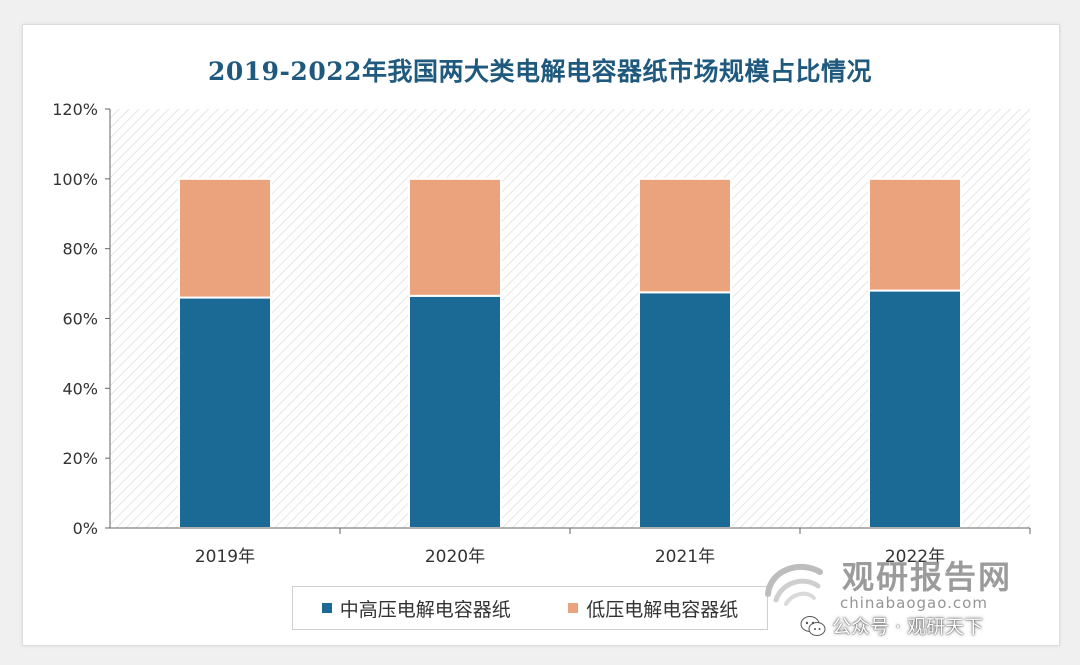 The height and width of the screenshot is (665, 1080). What do you see at coordinates (225, 238) in the screenshot?
I see `bar-low-2019年` at bounding box center [225, 238].